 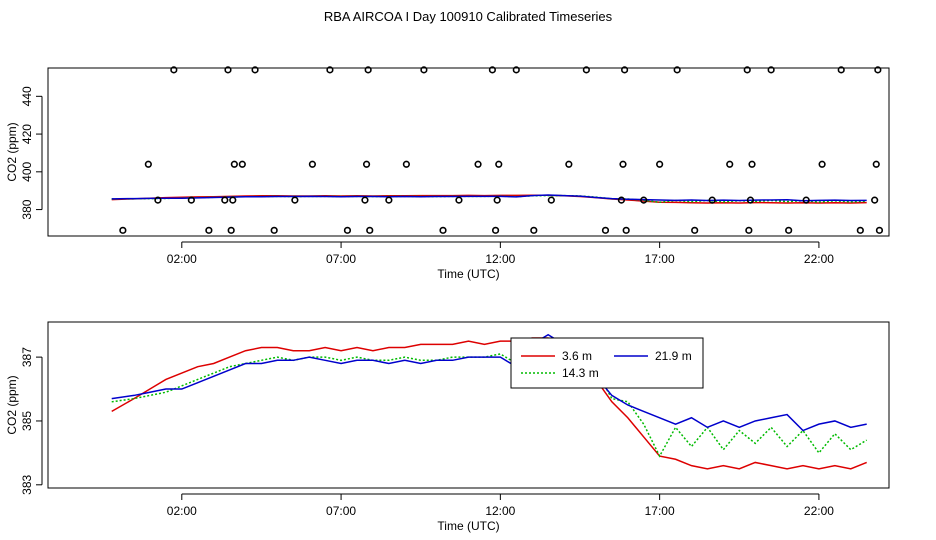 What do you see at coordinates (12, 151) in the screenshot?
I see `top-y-axis-label: CO2 (ppm)` at bounding box center [12, 151].